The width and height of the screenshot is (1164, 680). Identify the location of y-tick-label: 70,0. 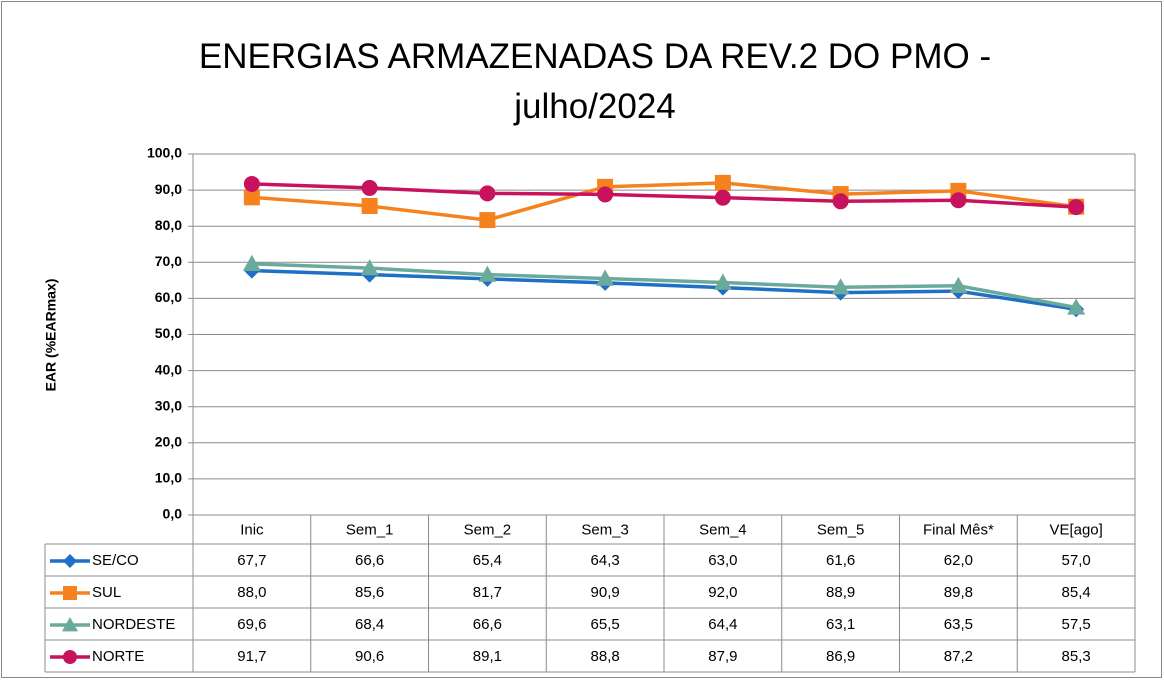
(168, 261).